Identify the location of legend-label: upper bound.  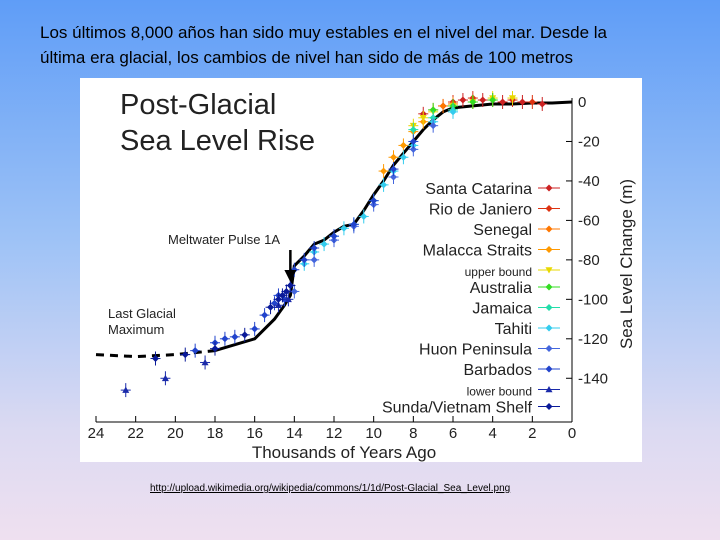
(498, 272).